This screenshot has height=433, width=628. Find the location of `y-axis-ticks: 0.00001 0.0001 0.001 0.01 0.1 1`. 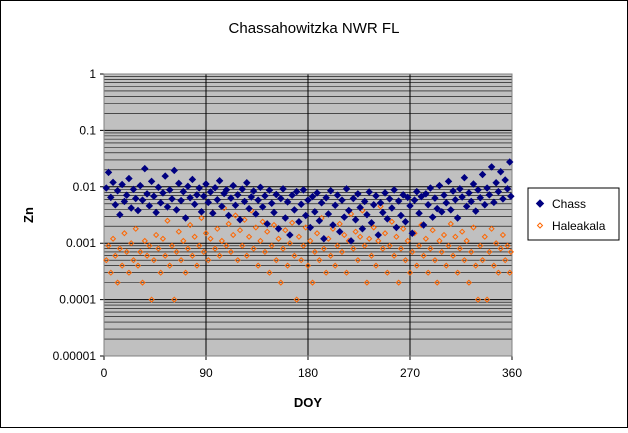

y-axis-ticks: 0.00001 0.0001 0.001 0.01 0.1 1 is located at coordinates (75, 215).